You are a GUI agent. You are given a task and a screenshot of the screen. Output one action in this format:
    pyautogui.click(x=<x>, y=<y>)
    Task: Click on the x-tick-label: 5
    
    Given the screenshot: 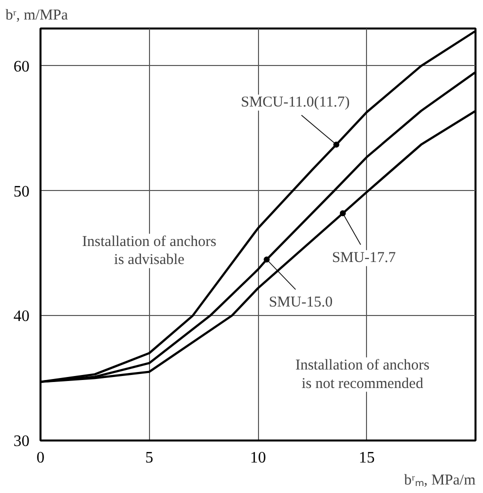 What is the action you would take?
    pyautogui.click(x=149, y=458)
    